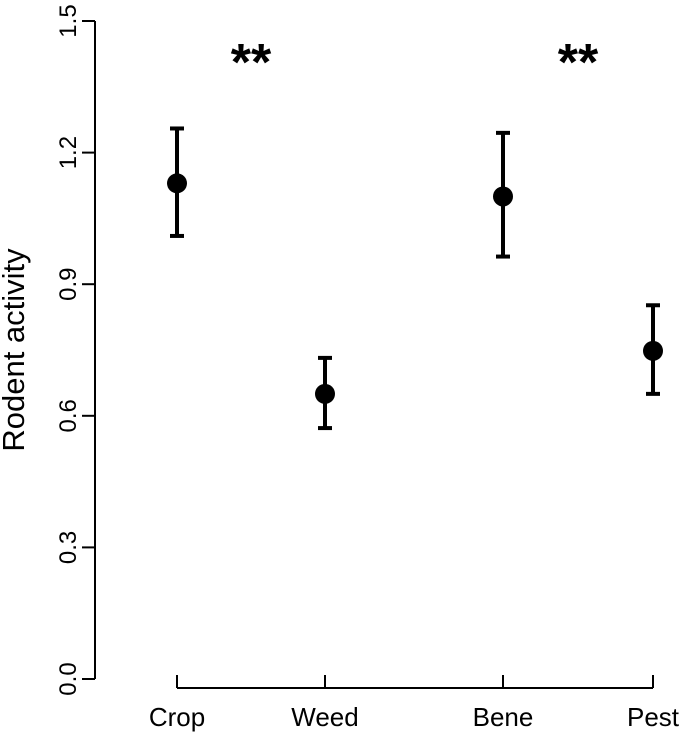  I want to click on y-tick-label-2: 0.6, so click(68, 415).